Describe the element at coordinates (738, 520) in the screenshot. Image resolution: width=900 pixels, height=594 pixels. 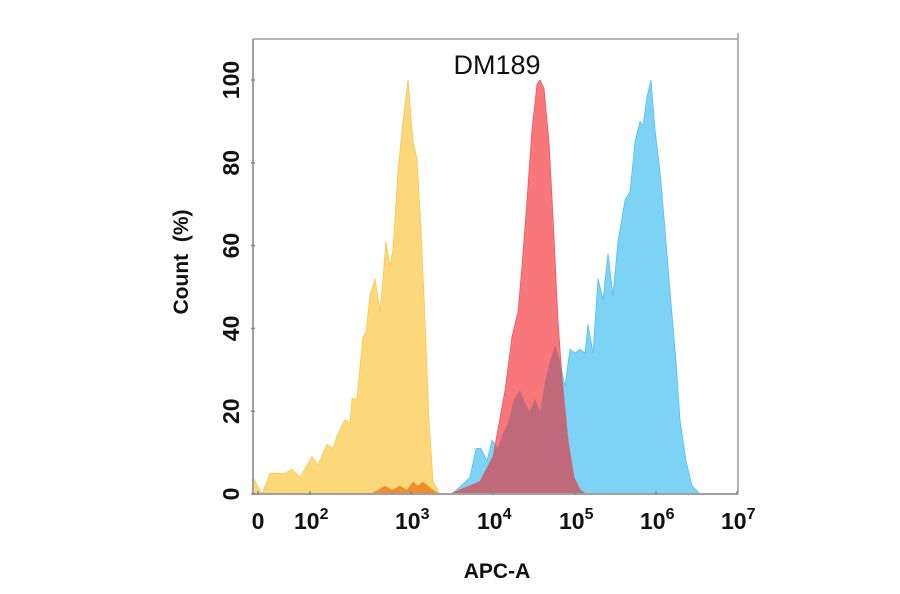
I see `x-tick-label: 10⁷` at that location.